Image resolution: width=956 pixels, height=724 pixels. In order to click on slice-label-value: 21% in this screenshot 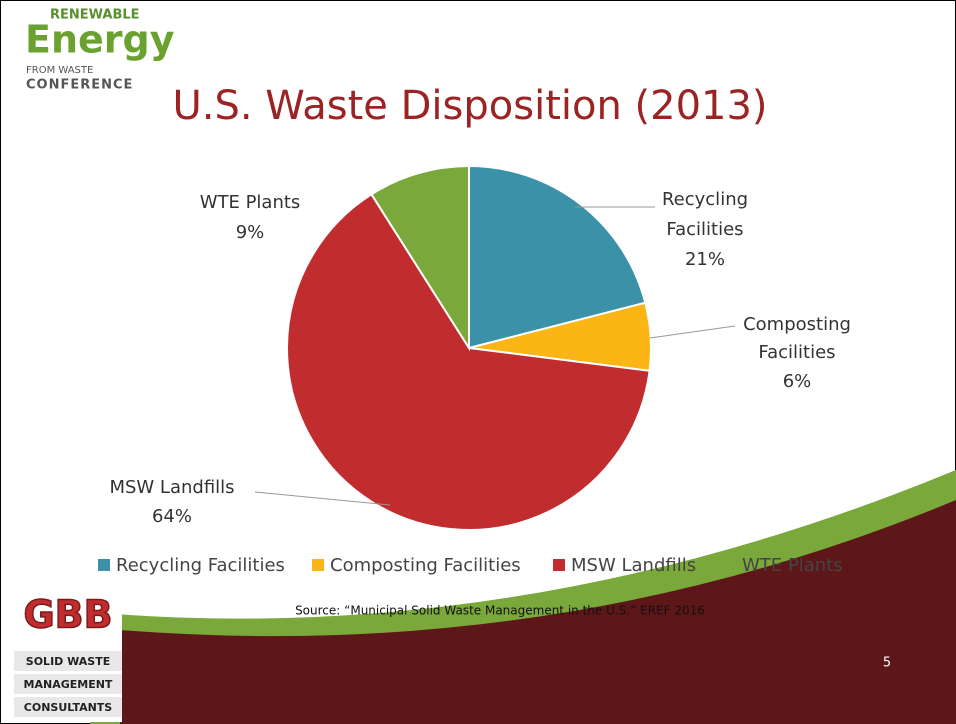, I will do `click(705, 259)`.